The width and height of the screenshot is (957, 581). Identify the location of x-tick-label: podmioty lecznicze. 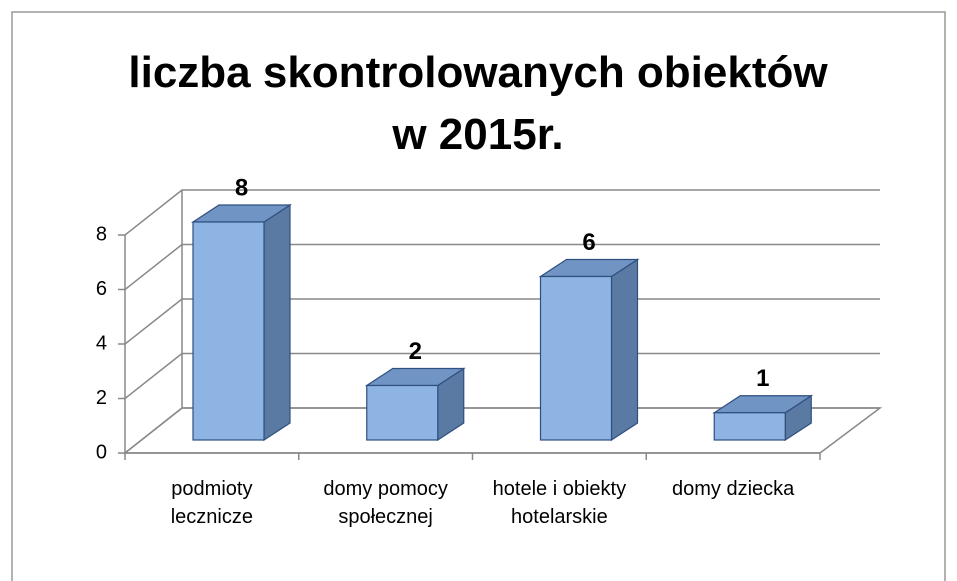
(211, 503).